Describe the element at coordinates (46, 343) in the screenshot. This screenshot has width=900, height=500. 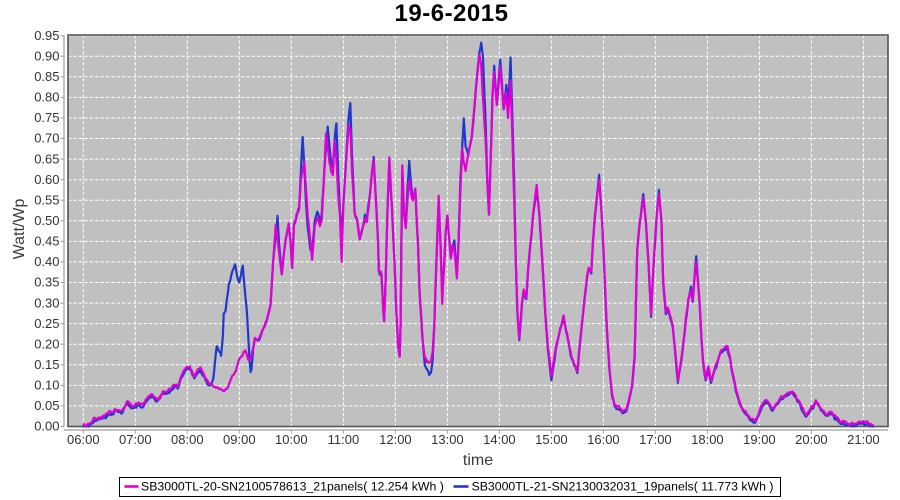
I see `svg-text: 0.20` at that location.